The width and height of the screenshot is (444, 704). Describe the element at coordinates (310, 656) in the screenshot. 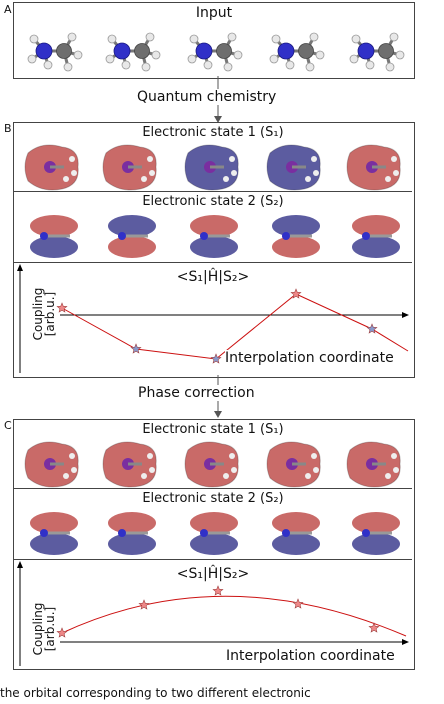

I see `panel-c-xlabel: Interpolation coordinate` at that location.